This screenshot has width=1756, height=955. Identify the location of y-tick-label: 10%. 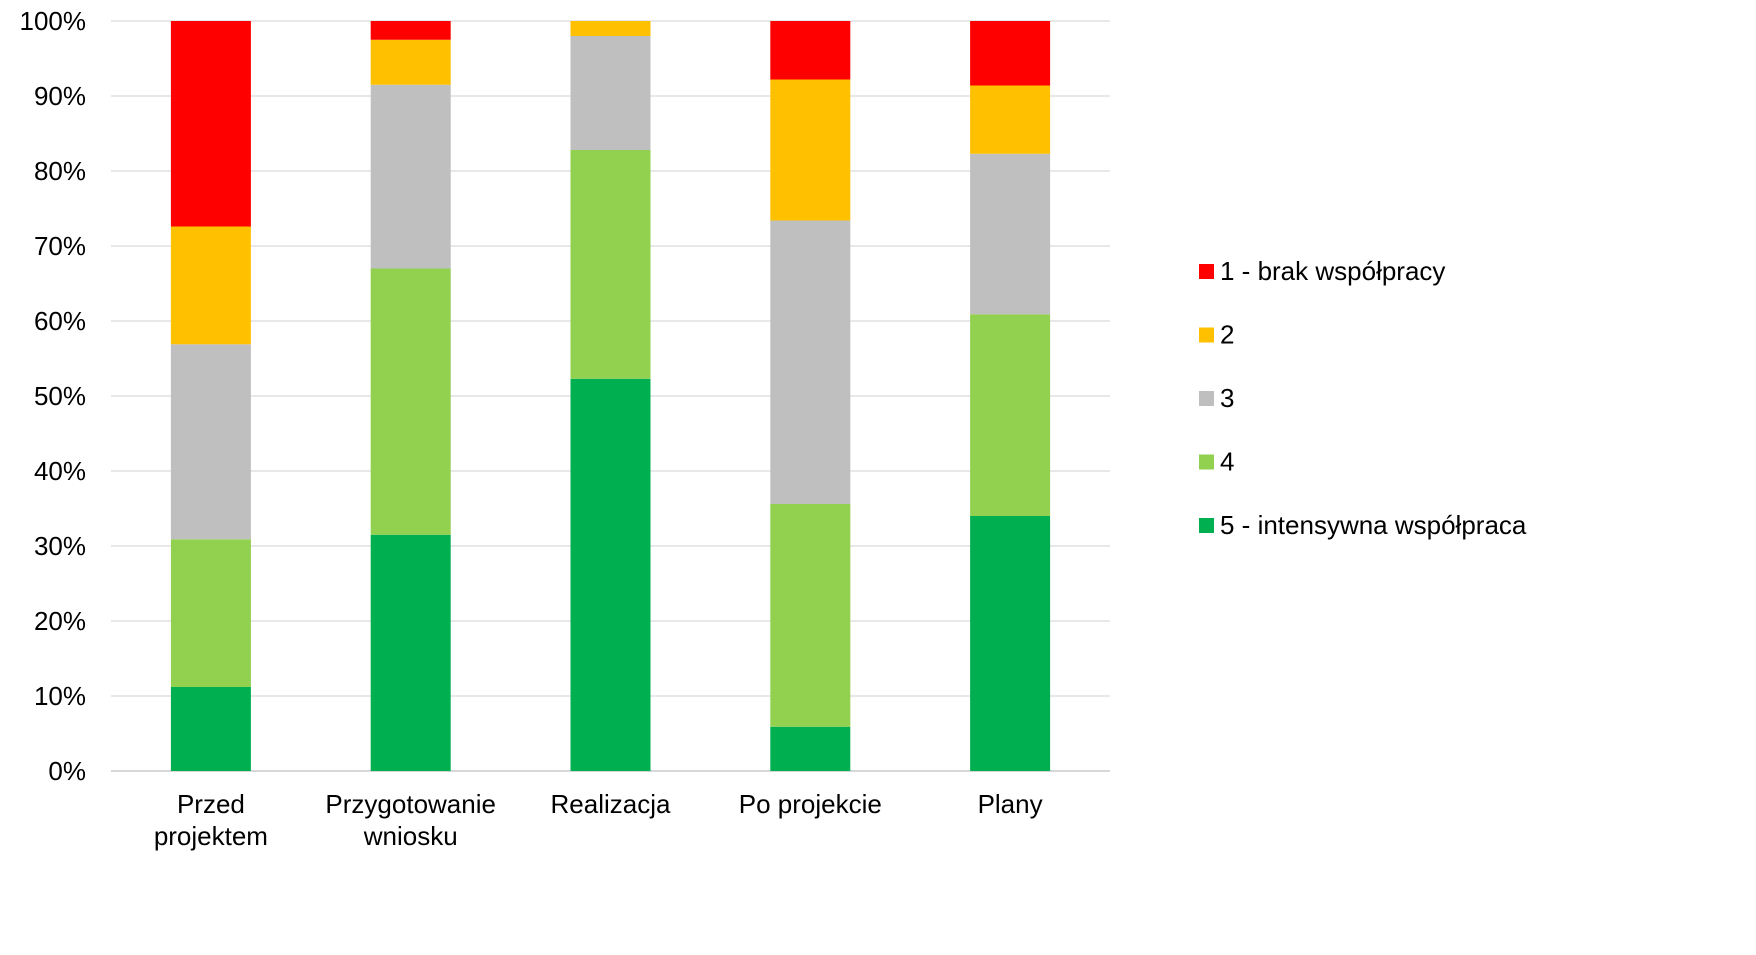
(60, 696).